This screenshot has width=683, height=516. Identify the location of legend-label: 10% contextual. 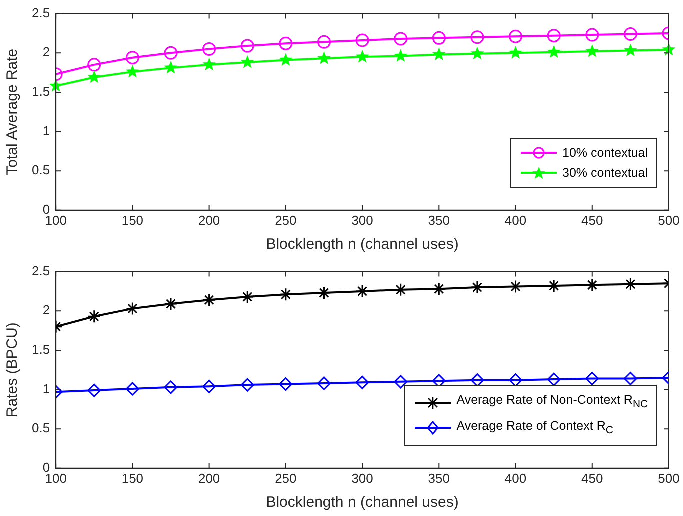
(605, 153).